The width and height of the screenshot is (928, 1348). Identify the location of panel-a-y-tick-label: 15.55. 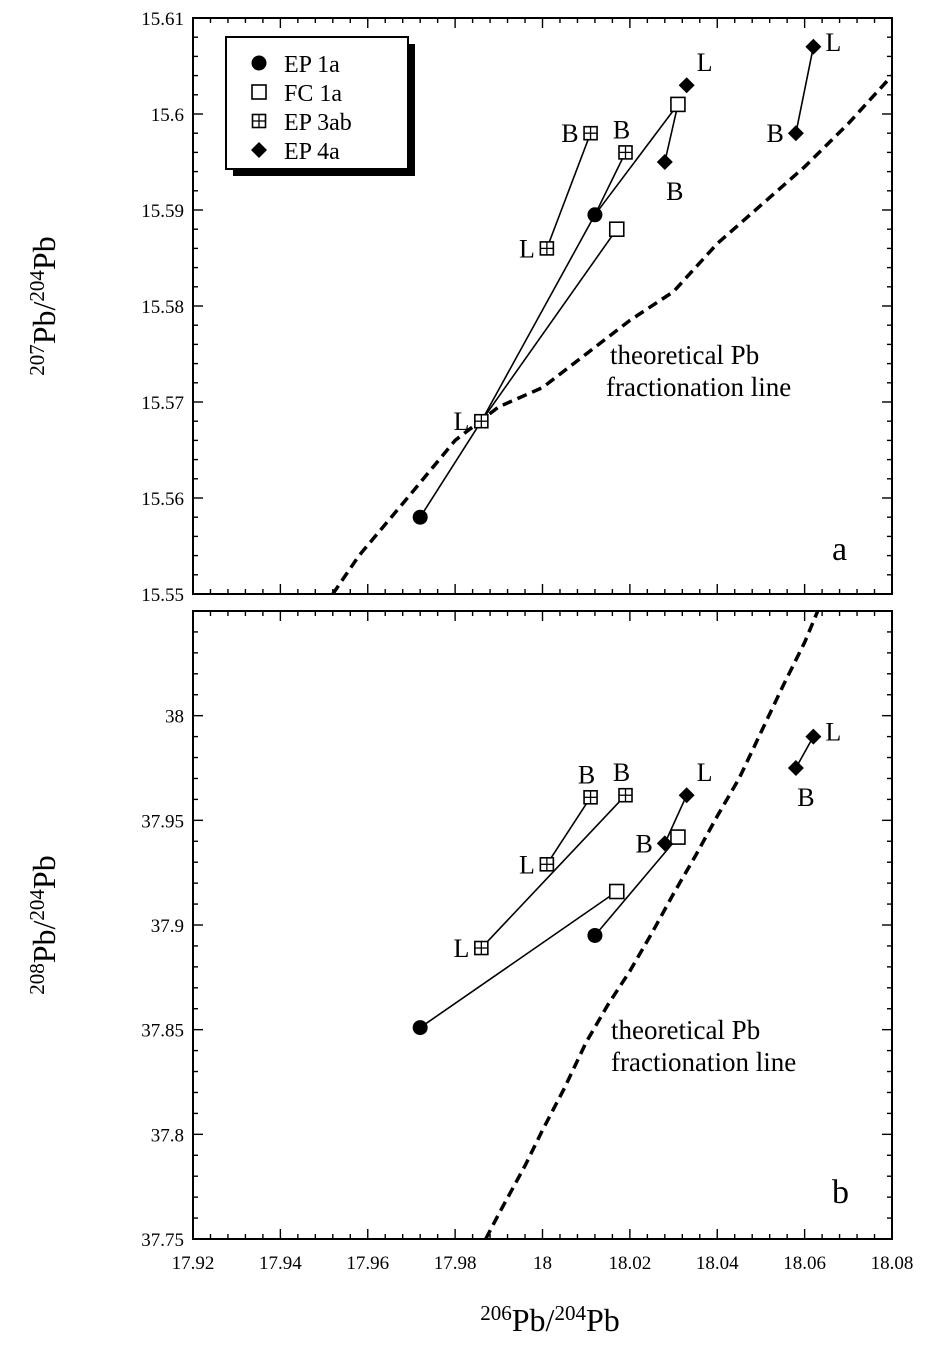
(162, 595).